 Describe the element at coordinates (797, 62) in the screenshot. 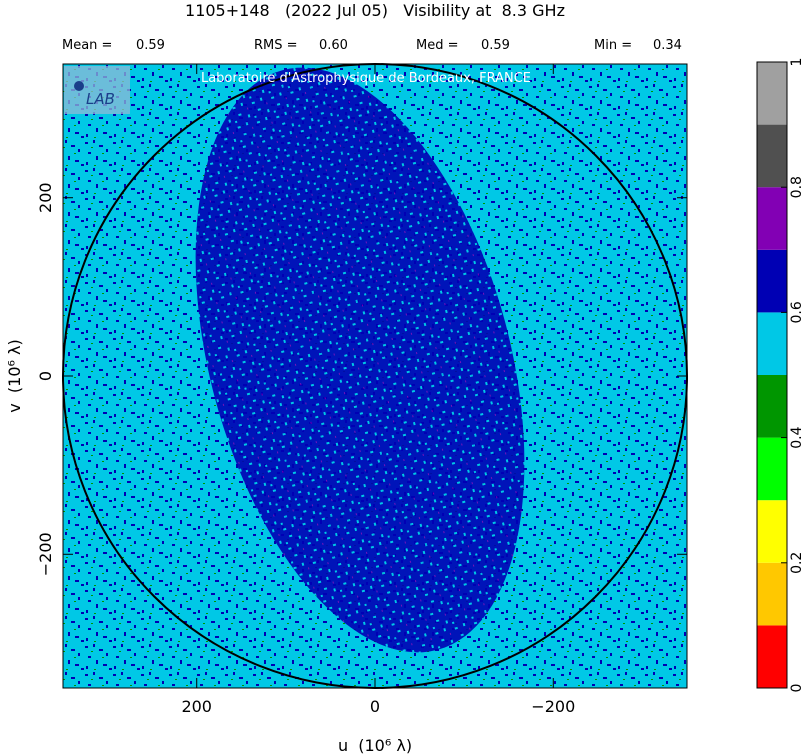

I see `colorbar-tick-label: 1` at that location.